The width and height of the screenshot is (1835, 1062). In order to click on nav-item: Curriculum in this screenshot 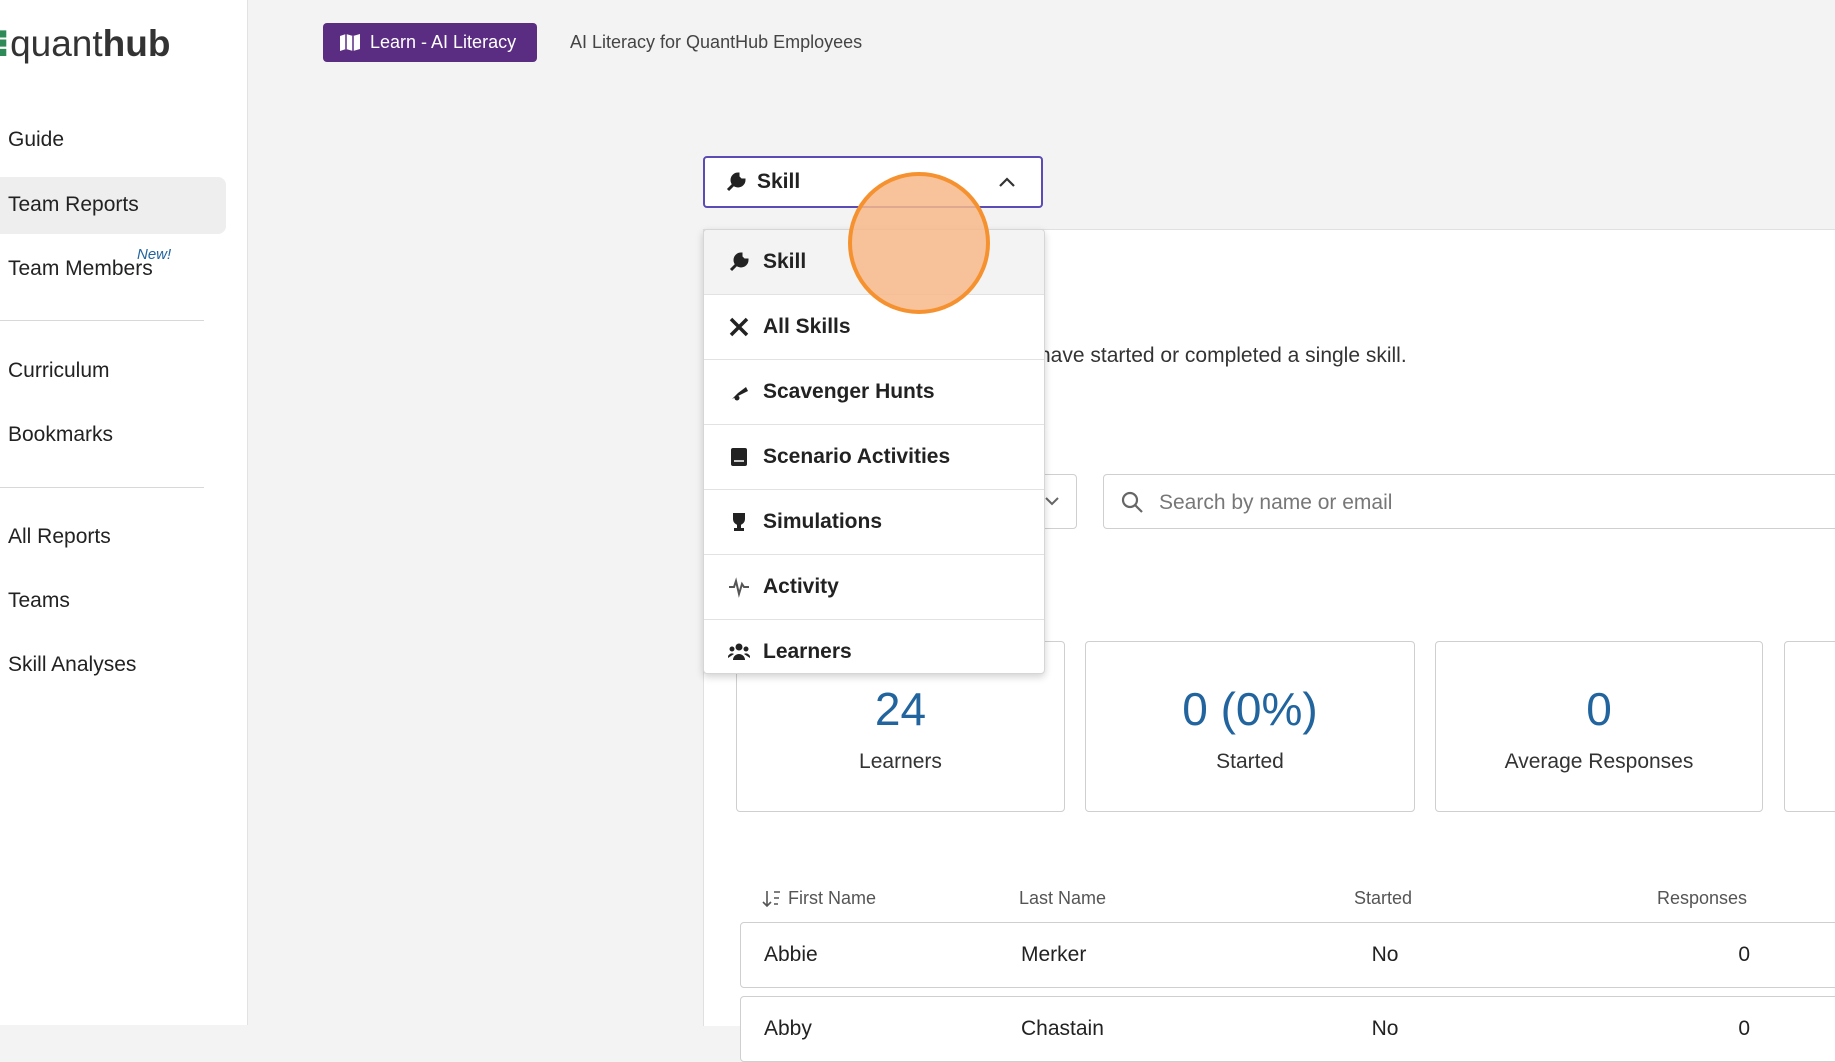, I will do `click(59, 370)`.